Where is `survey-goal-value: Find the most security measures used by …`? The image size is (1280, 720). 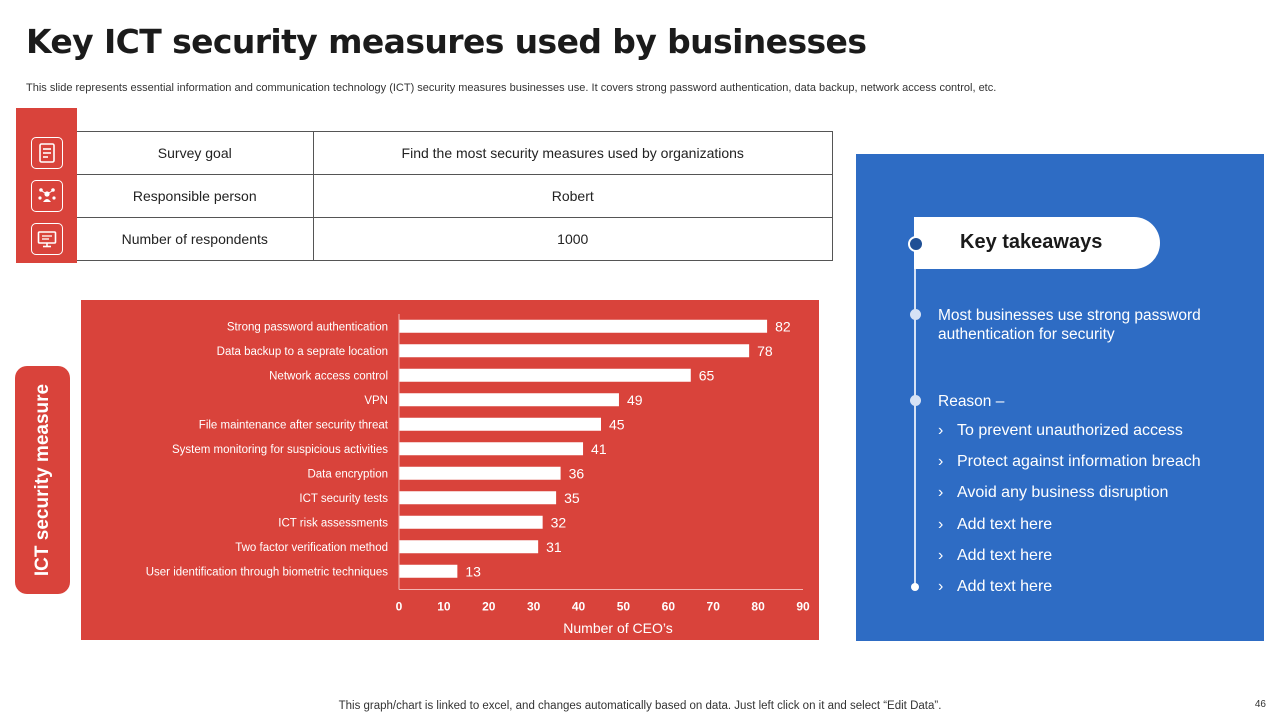 survey-goal-value: Find the most security measures used by … is located at coordinates (572, 153).